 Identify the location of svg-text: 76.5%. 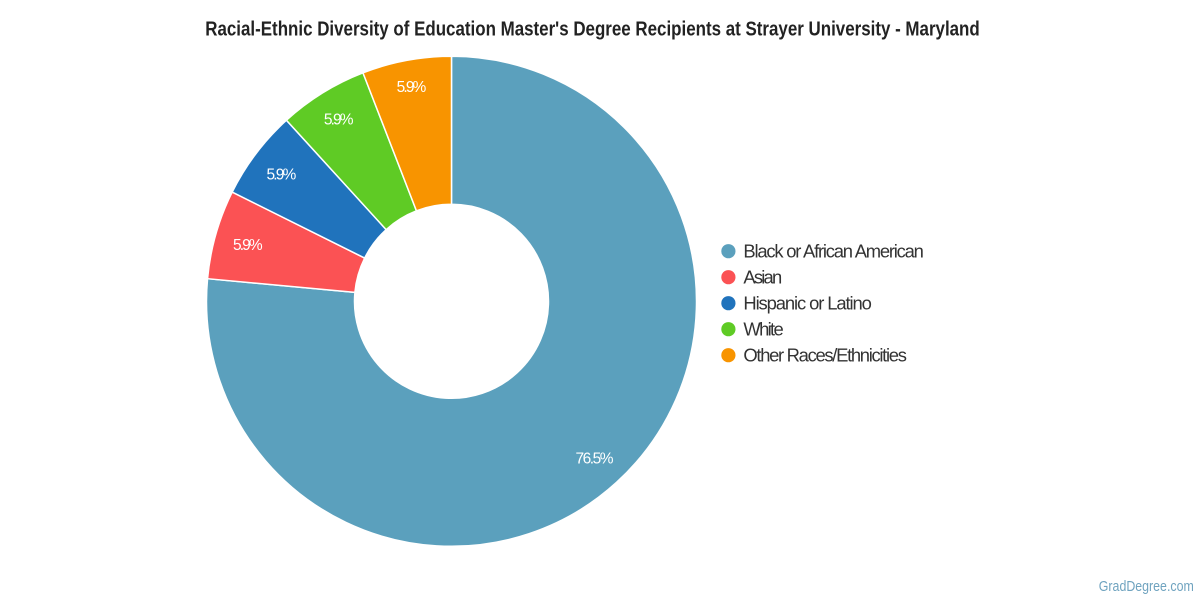
(595, 459).